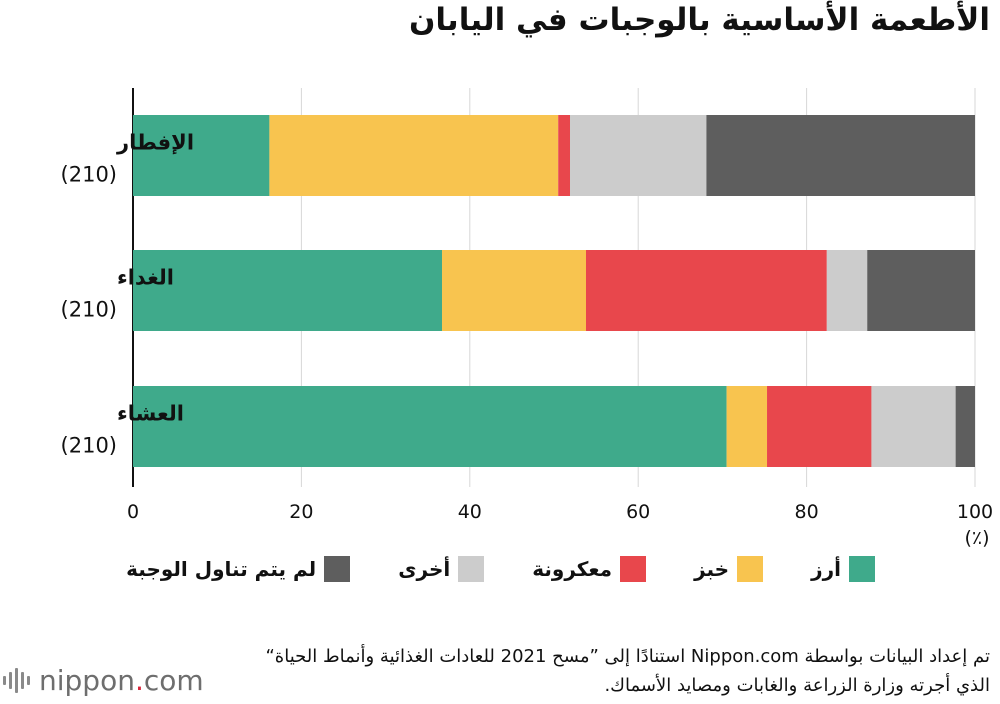 Image resolution: width=1000 pixels, height=704 pixels. I want to click on logo-text: nippon, so click(87, 680).